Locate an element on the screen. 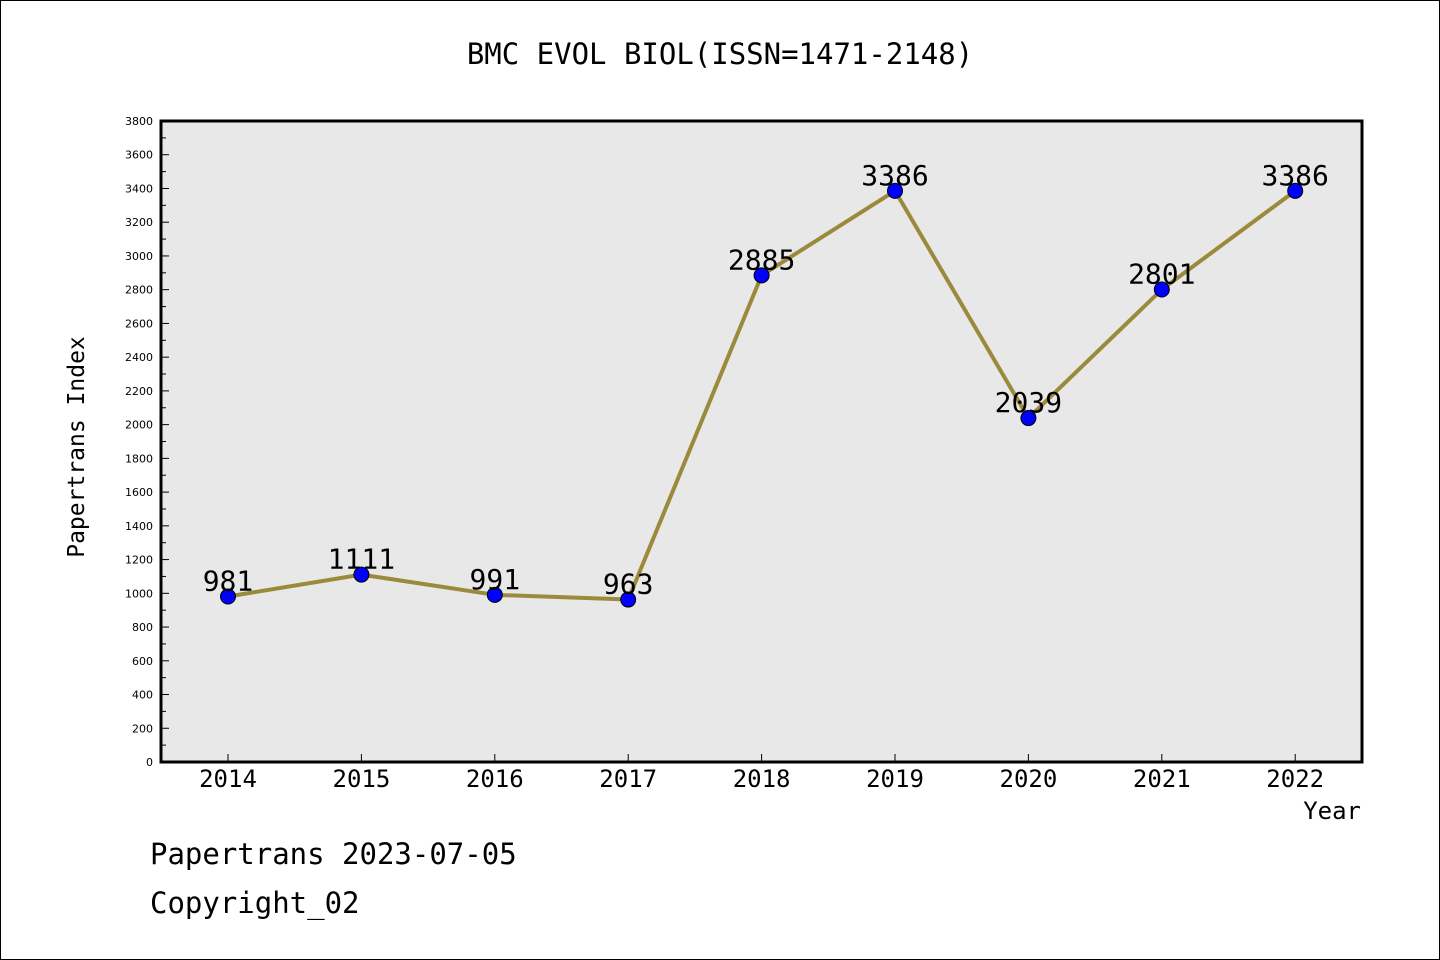  footer-copyright-text: Copyright_02 is located at coordinates (255, 903).